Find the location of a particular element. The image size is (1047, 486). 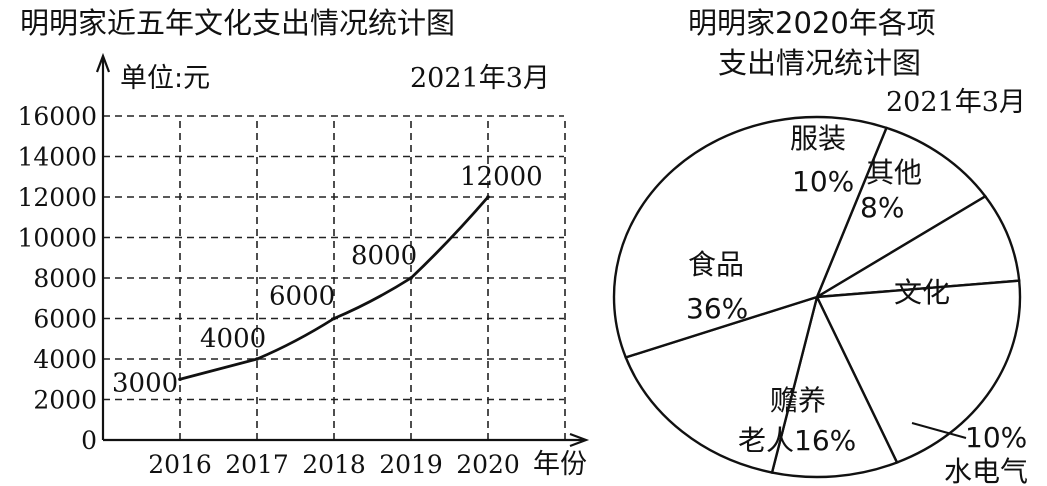

data-label: 12000 is located at coordinates (501, 177).